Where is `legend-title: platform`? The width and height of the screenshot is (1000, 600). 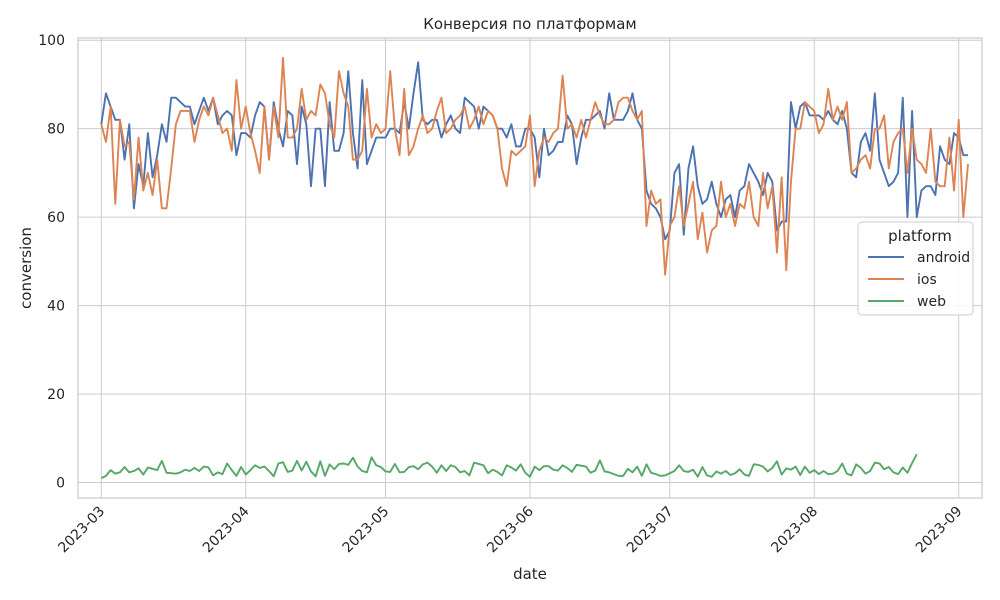
legend-title: platform is located at coordinates (920, 236).